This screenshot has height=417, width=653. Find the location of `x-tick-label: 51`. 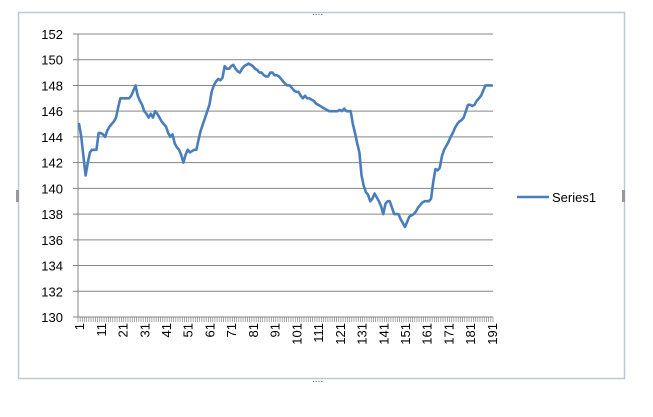

x-tick-label: 51 is located at coordinates (188, 330).